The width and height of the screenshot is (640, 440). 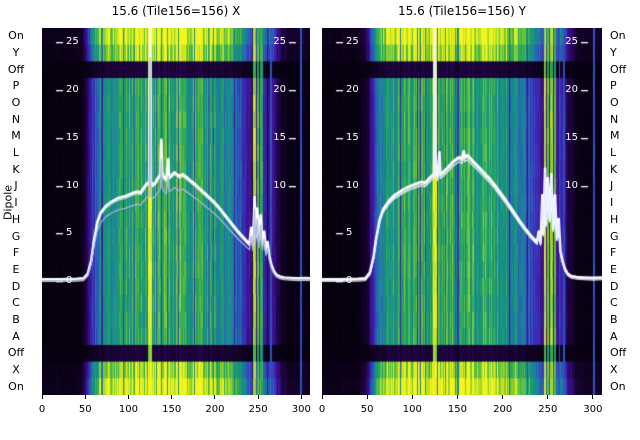 I want to click on left-plot-title: 15.6 (Tile156=156) X, so click(x=176, y=11).